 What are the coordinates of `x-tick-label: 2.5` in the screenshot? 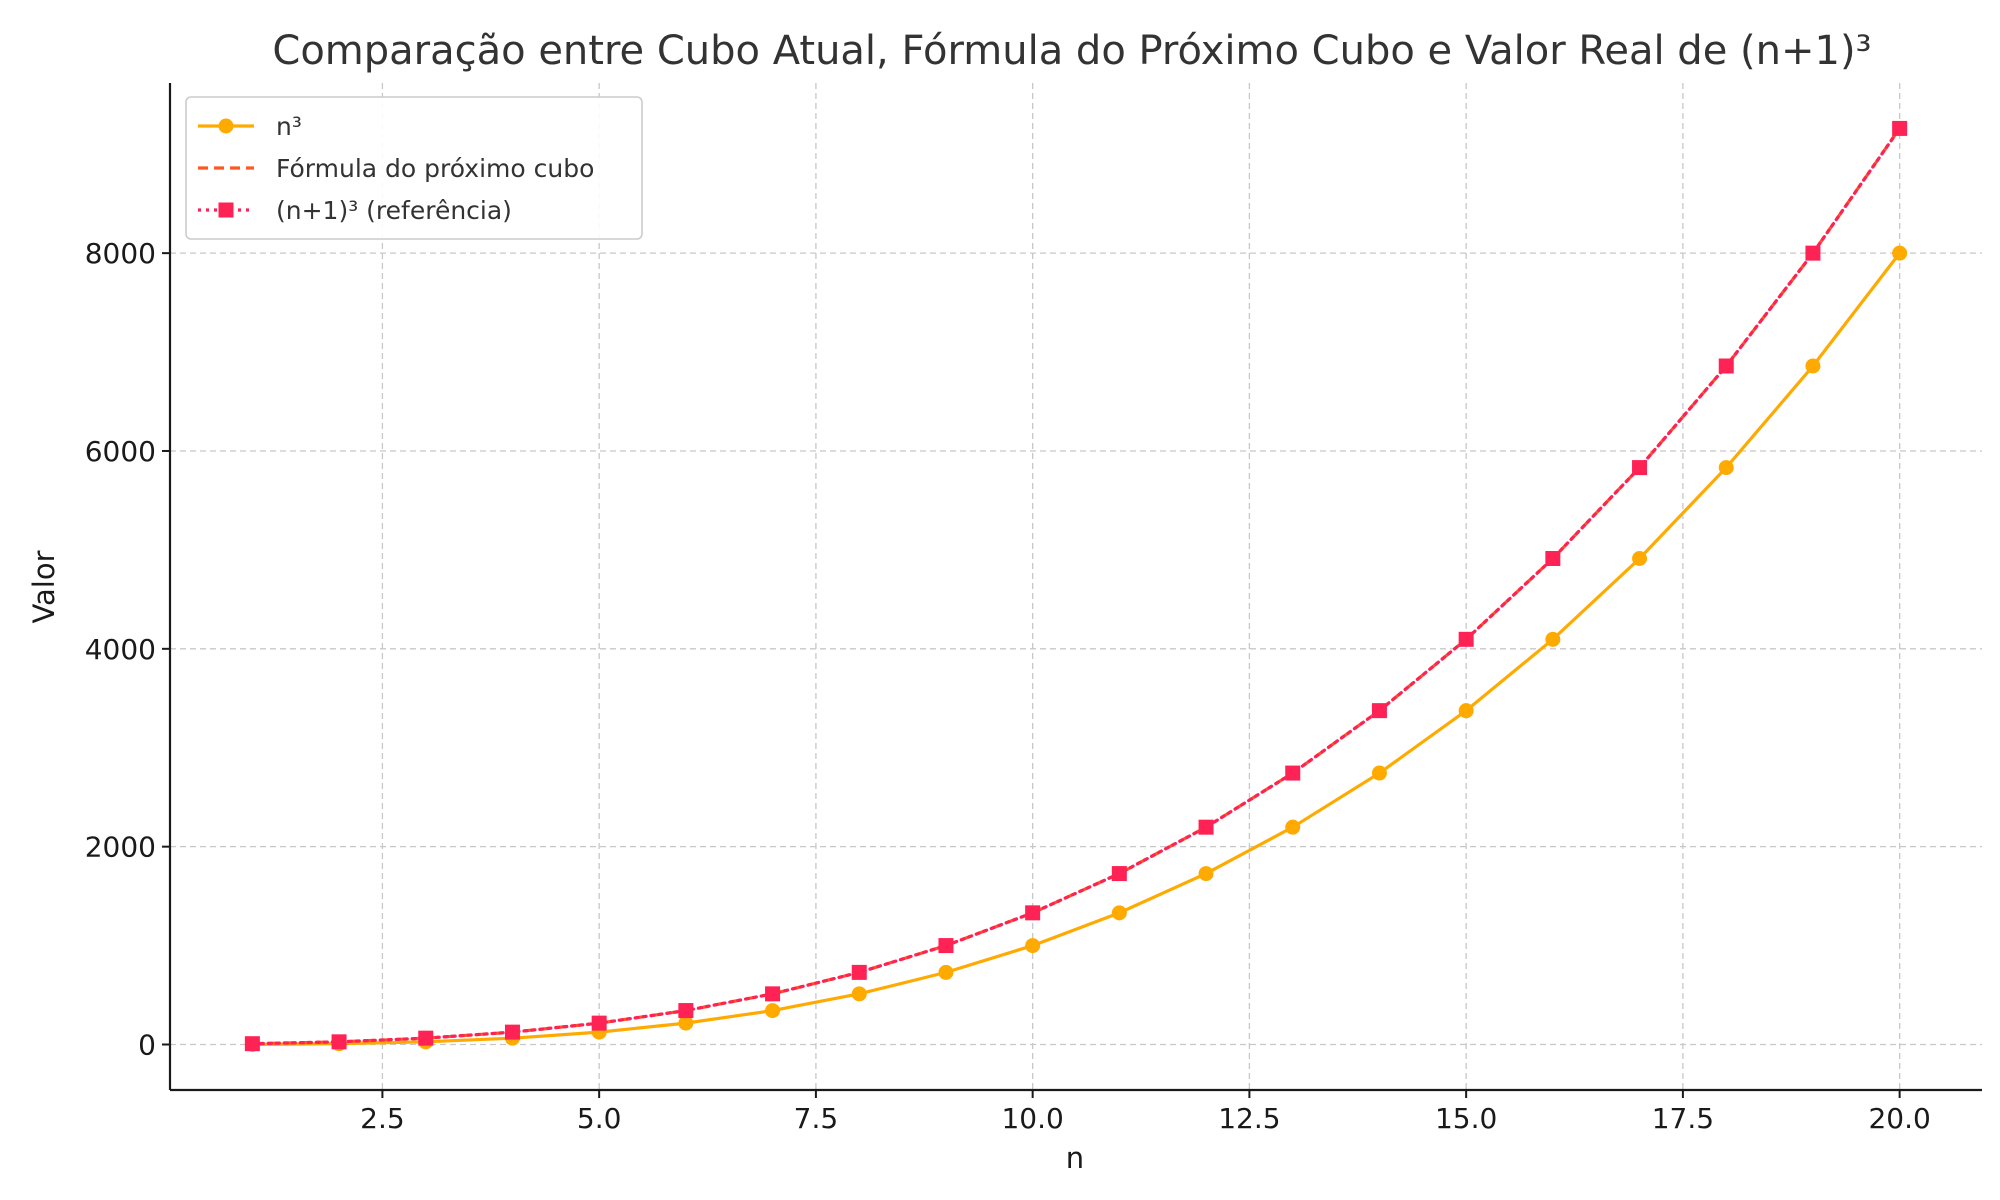 It's located at (382, 1118).